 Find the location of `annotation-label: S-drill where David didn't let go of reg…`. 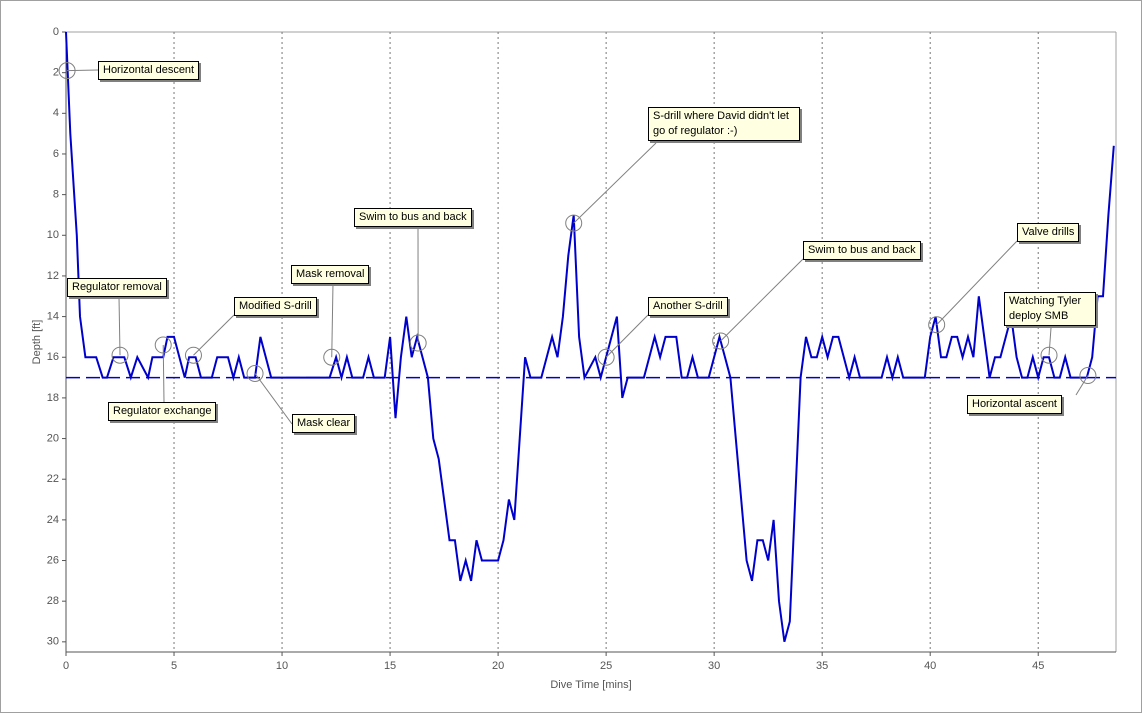

annotation-label: S-drill where David didn't let go of reg… is located at coordinates (724, 124).